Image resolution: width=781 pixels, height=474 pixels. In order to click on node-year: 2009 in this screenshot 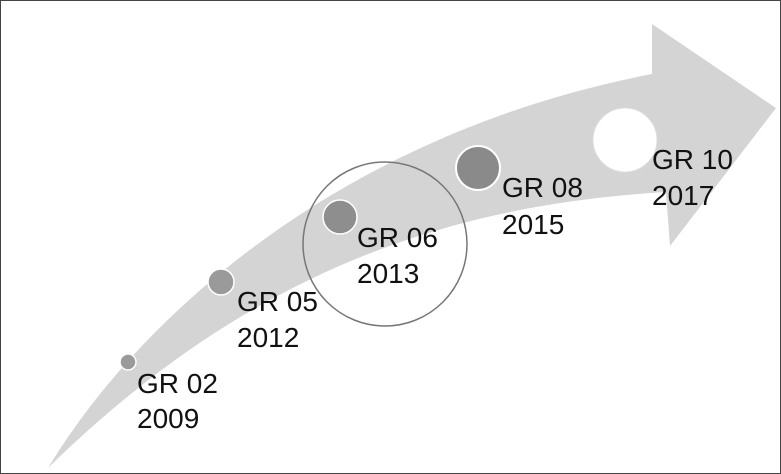, I will do `click(168, 418)`.